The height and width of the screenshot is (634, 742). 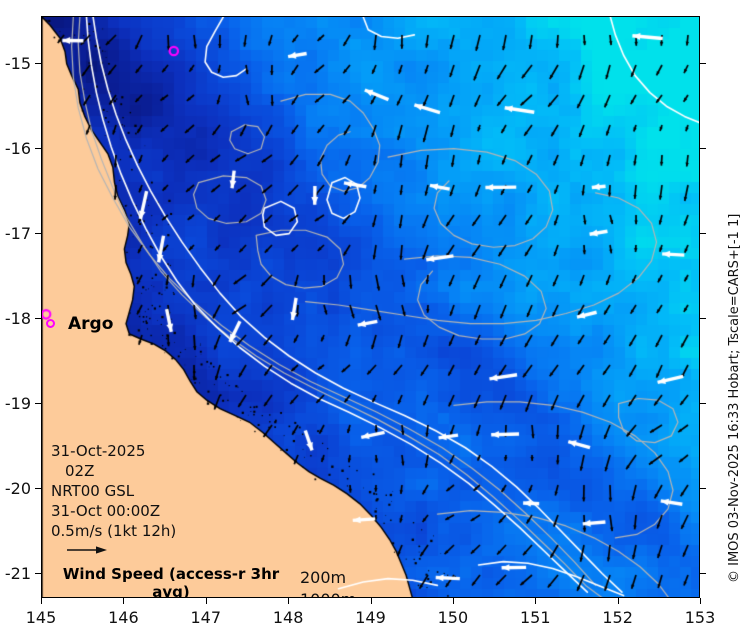 What do you see at coordinates (93, 491) in the screenshot?
I see `info-line-product: NRT00 GSL` at bounding box center [93, 491].